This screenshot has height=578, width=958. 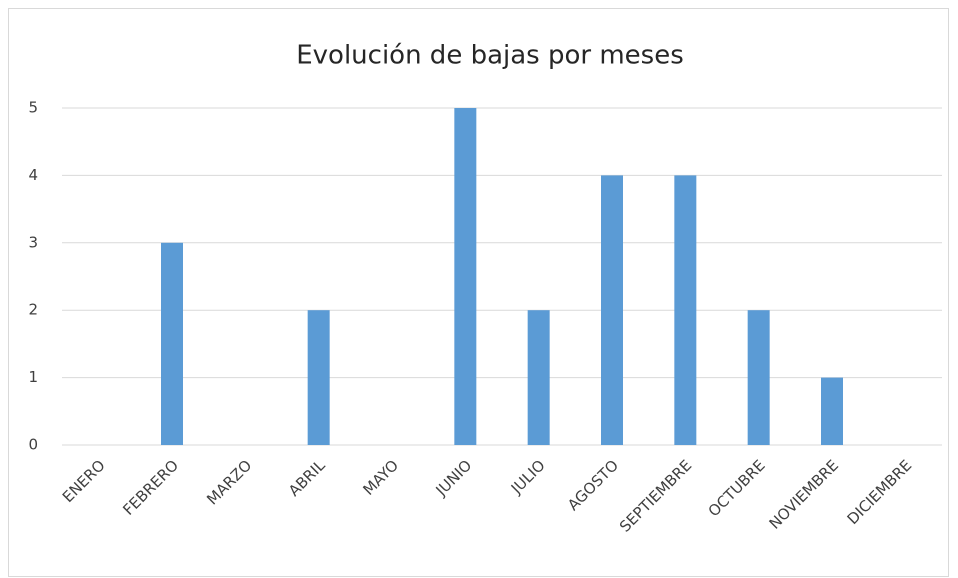 What do you see at coordinates (33, 242) in the screenshot?
I see `y-tick-label: 3` at bounding box center [33, 242].